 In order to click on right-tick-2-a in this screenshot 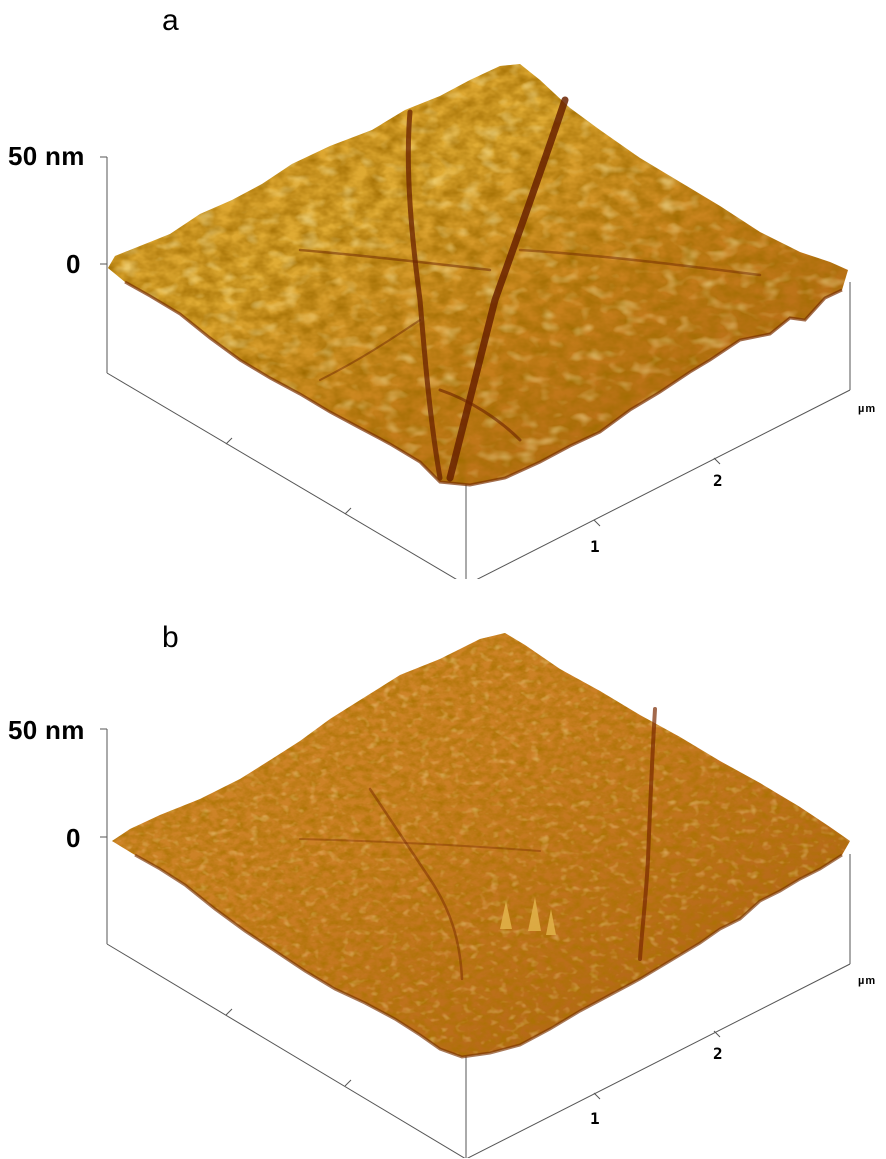, I will do `click(717, 461)`.